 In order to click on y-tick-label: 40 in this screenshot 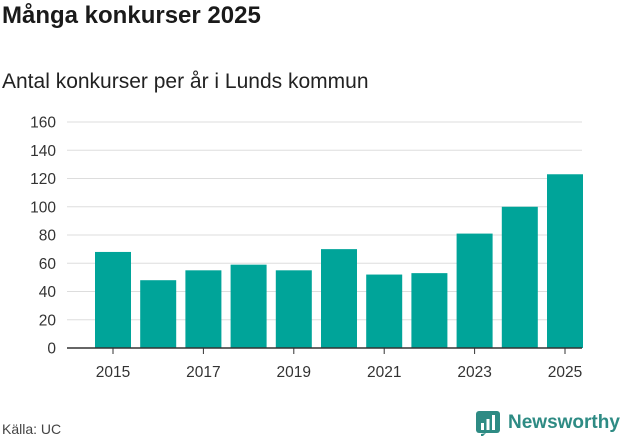, I will do `click(48, 292)`.